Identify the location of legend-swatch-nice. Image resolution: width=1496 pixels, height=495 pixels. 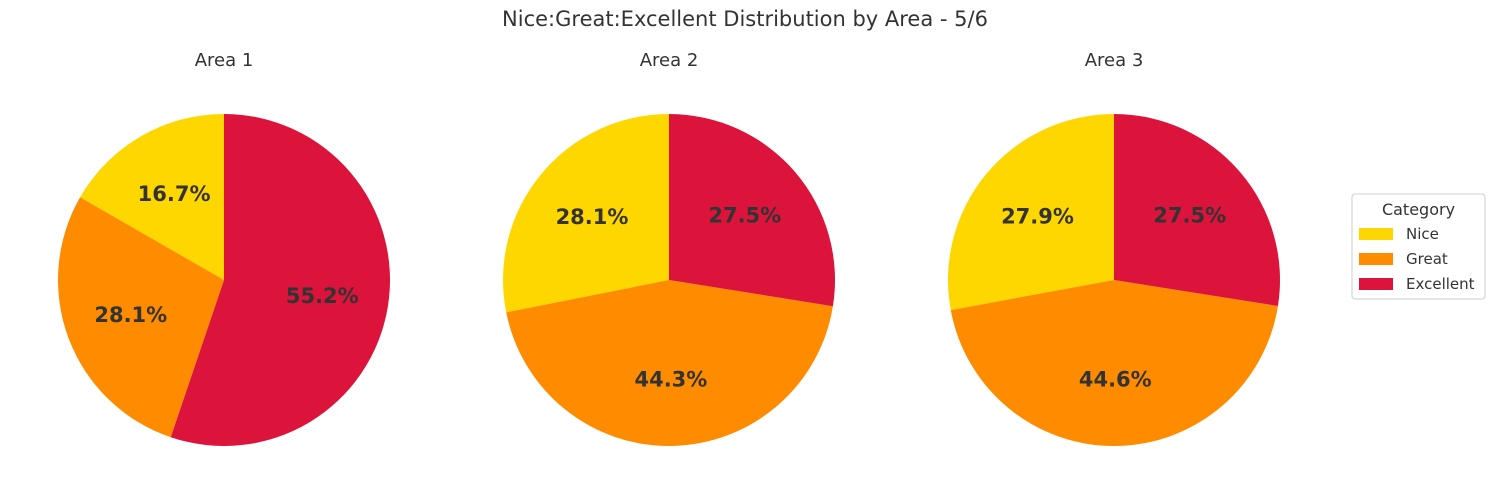
(1376, 234).